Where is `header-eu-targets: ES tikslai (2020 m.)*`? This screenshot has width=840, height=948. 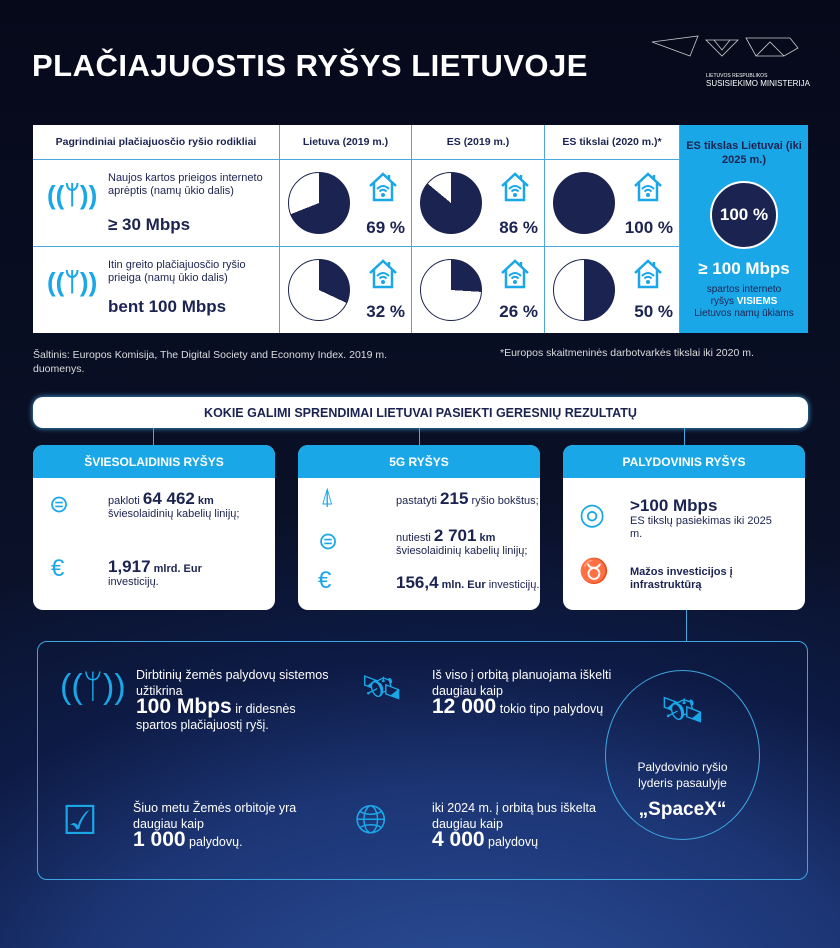 header-eu-targets: ES tikslai (2020 m.)* is located at coordinates (612, 142).